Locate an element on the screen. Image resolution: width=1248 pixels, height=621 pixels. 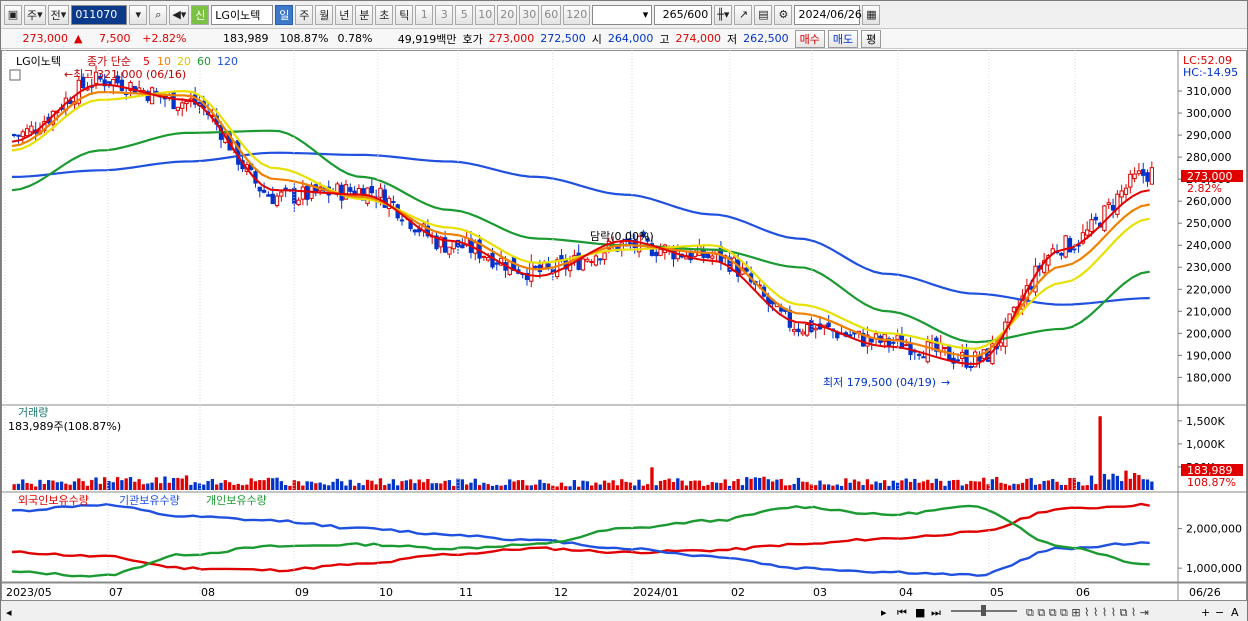
code-dropdown-icon: ▾ is located at coordinates (138, 14).